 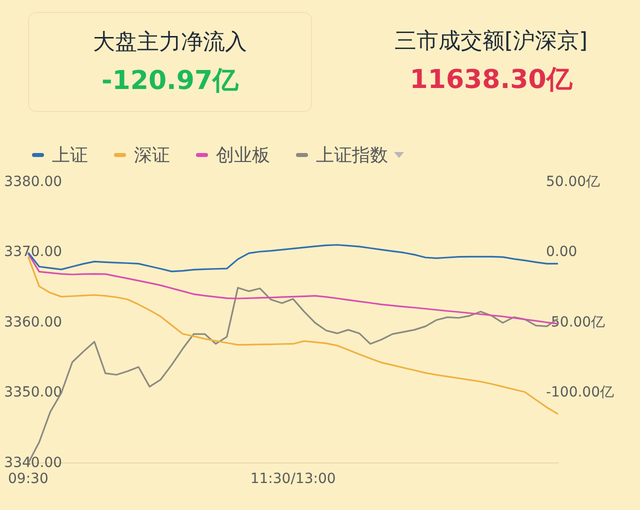 What do you see at coordinates (170, 43) in the screenshot?
I see `text: 大盘主力净流入` at bounding box center [170, 43].